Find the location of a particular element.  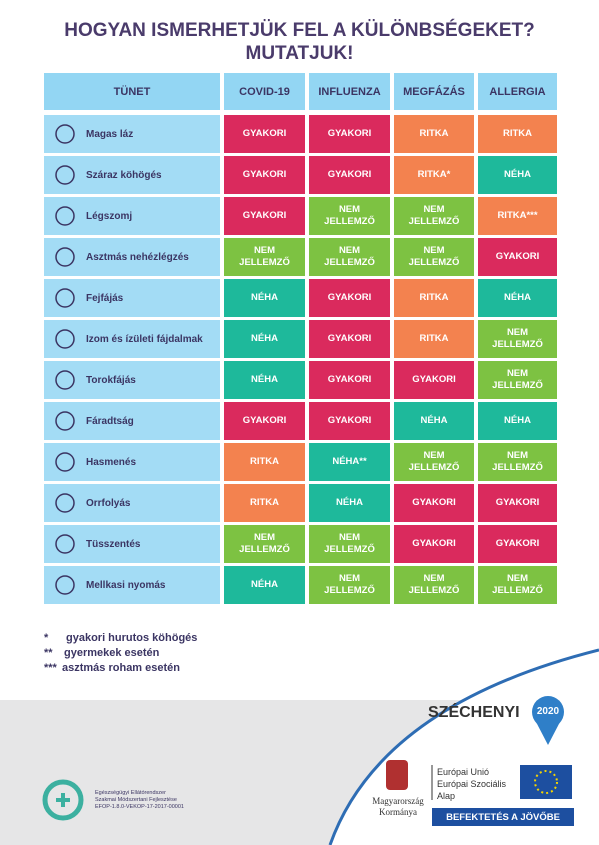

slogan: BEFEKTETÉS A JÖVŐBE is located at coordinates (503, 817).